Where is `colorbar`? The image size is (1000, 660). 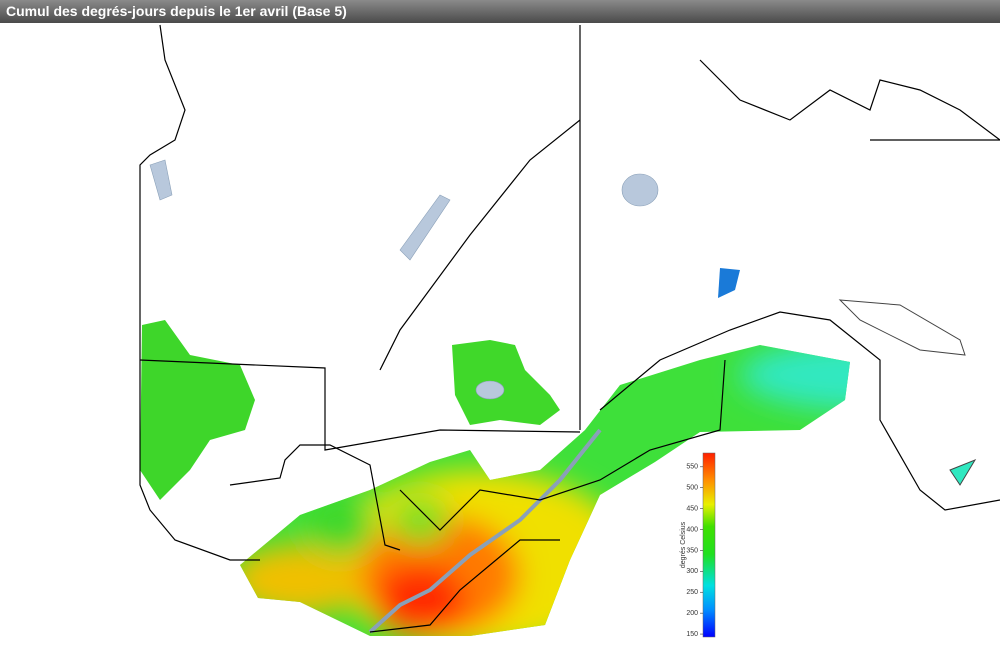 colorbar is located at coordinates (709, 545).